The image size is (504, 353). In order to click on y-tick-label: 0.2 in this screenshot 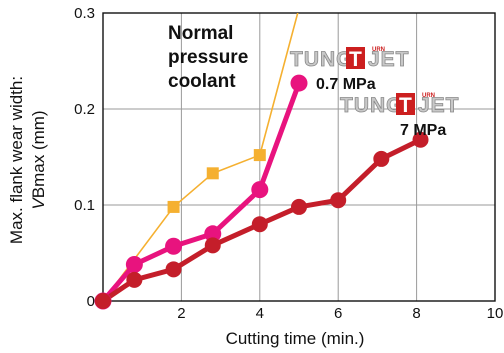, I will do `click(84, 109)`.